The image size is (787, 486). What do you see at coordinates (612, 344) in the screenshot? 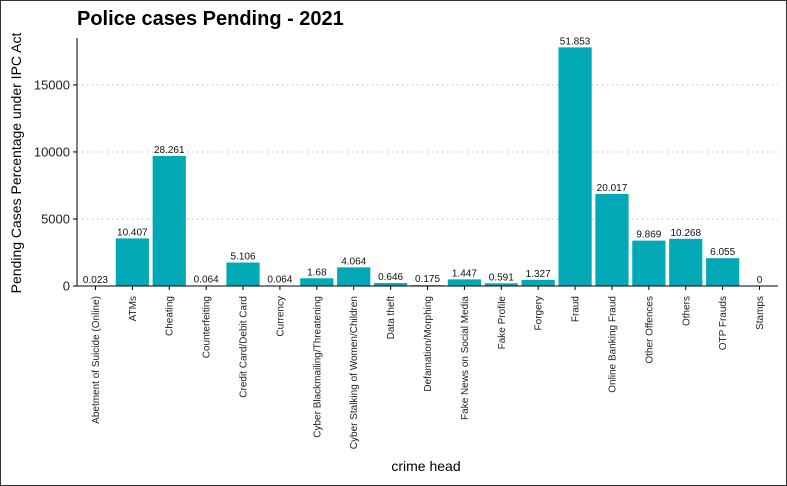
I see `x-tick-label: Online Banking Fraud` at bounding box center [612, 344].